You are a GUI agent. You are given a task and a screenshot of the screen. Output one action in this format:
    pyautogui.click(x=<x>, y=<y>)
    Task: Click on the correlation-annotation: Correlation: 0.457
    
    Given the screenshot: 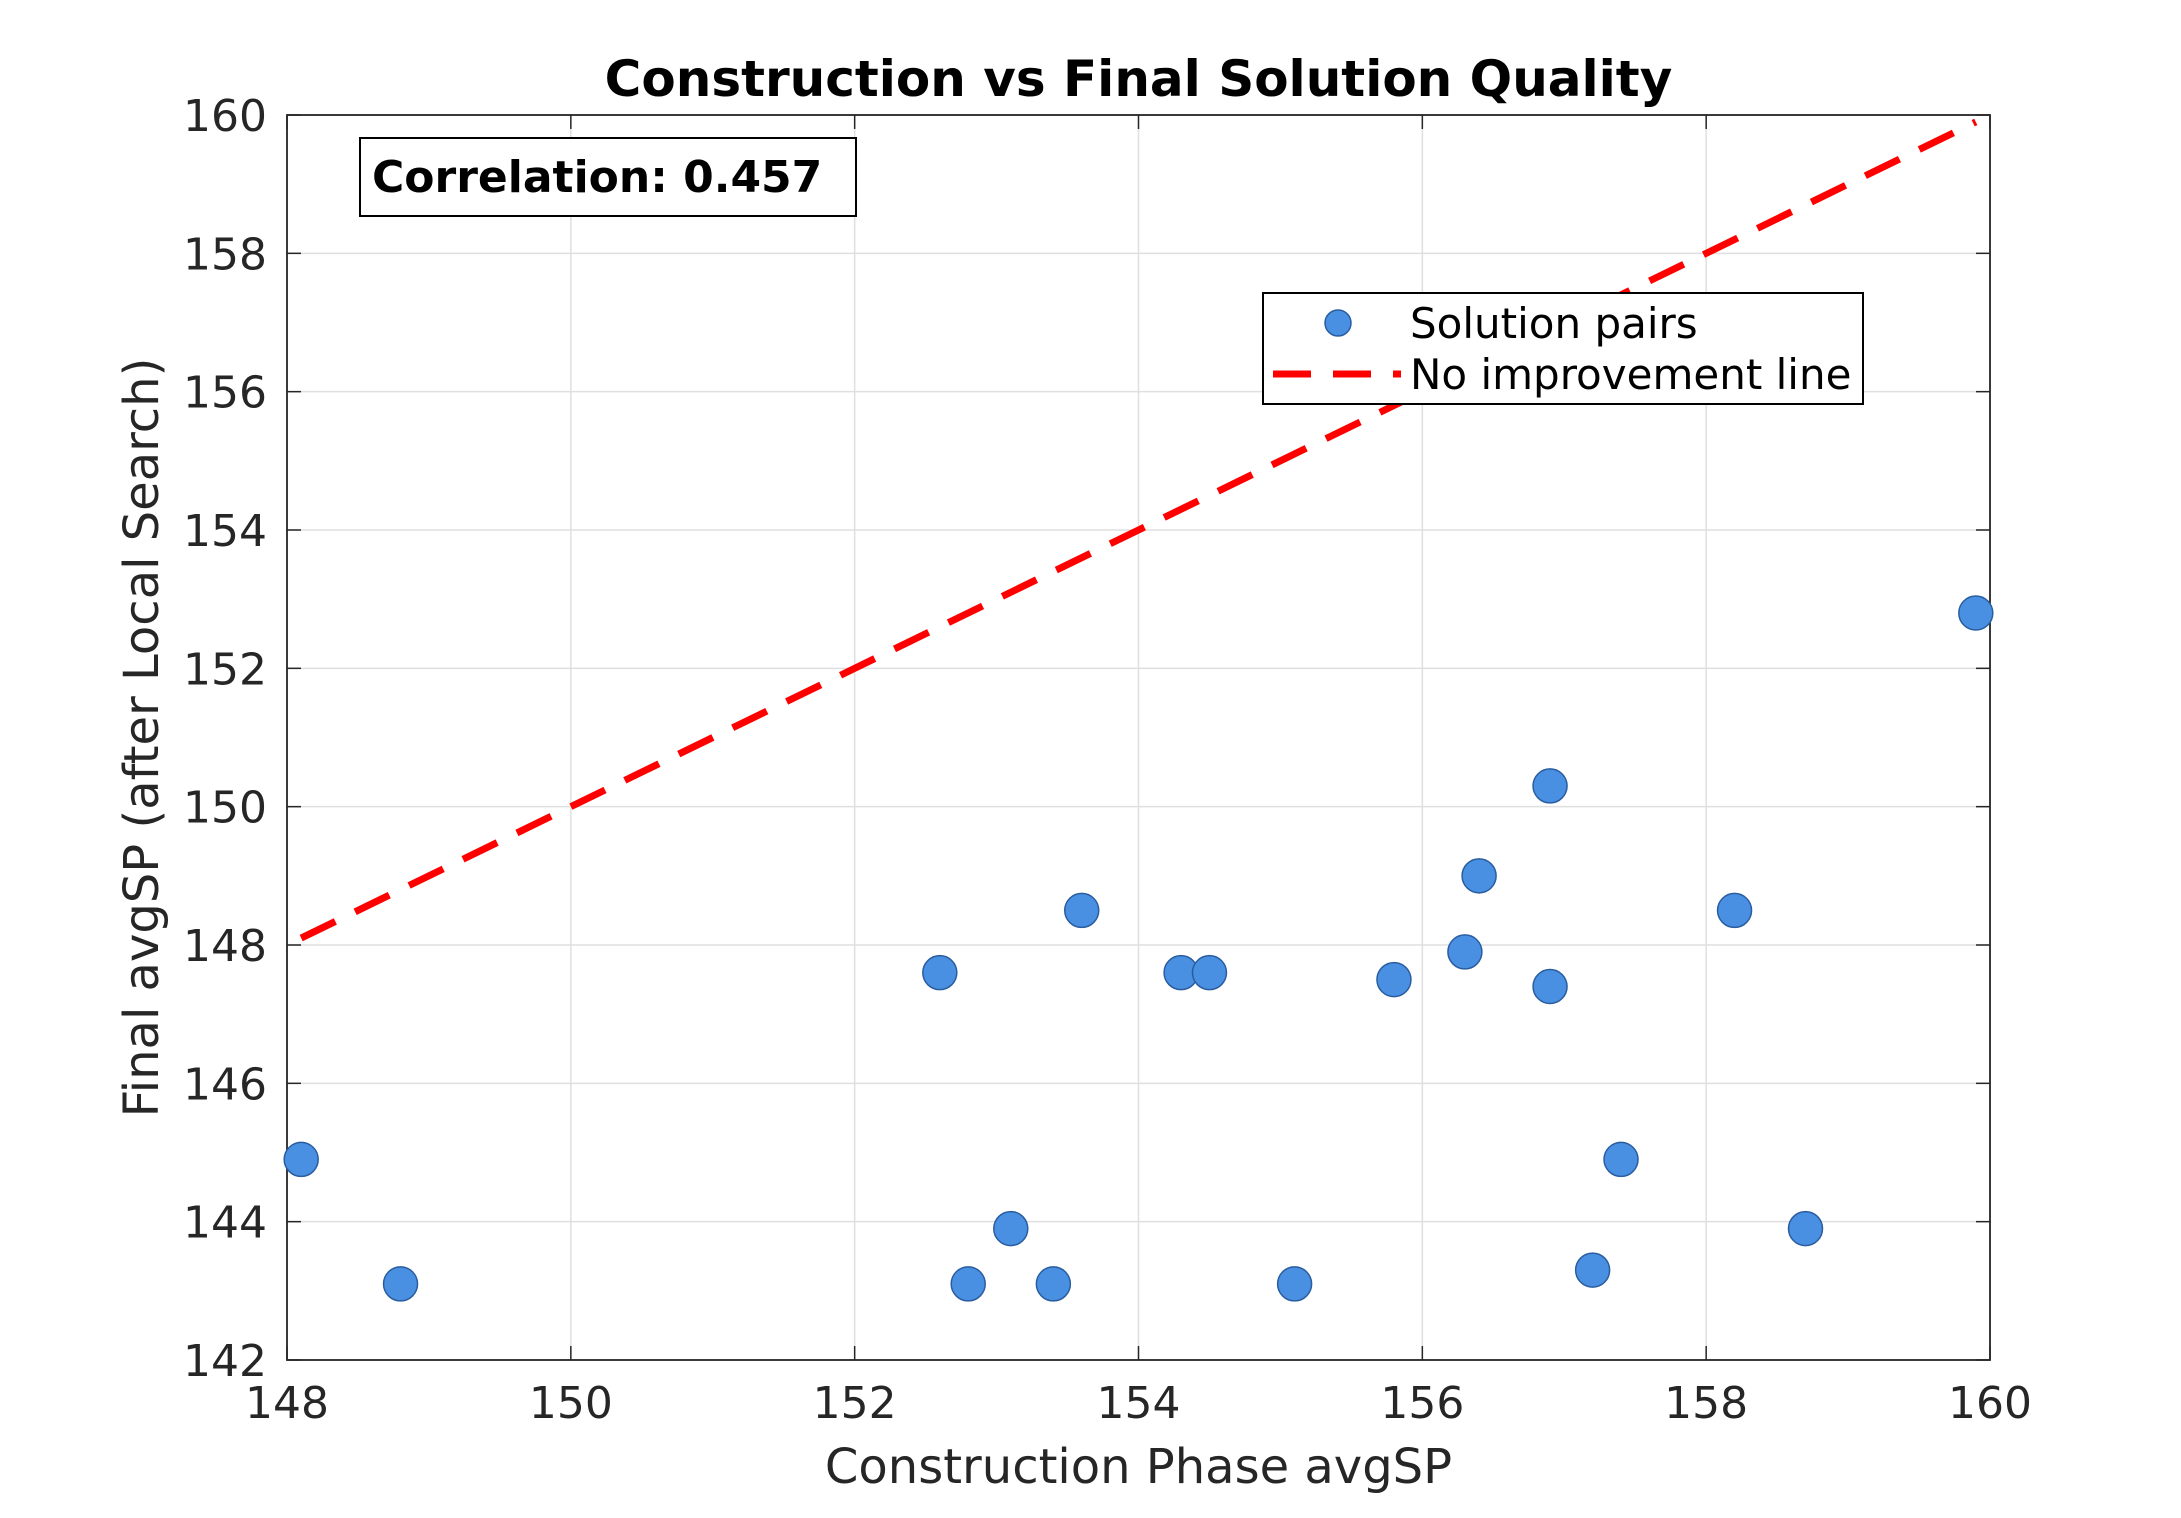 What is the action you would take?
    pyautogui.click(x=608, y=177)
    